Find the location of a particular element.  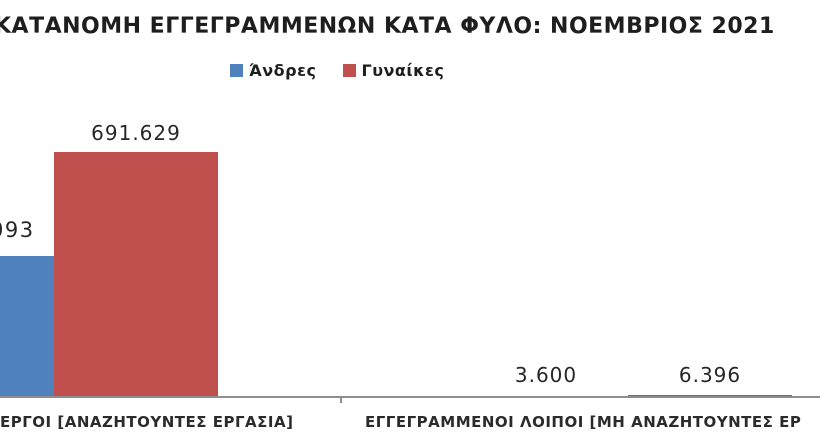

legend-label-women: Γυναίκες is located at coordinates (403, 70).